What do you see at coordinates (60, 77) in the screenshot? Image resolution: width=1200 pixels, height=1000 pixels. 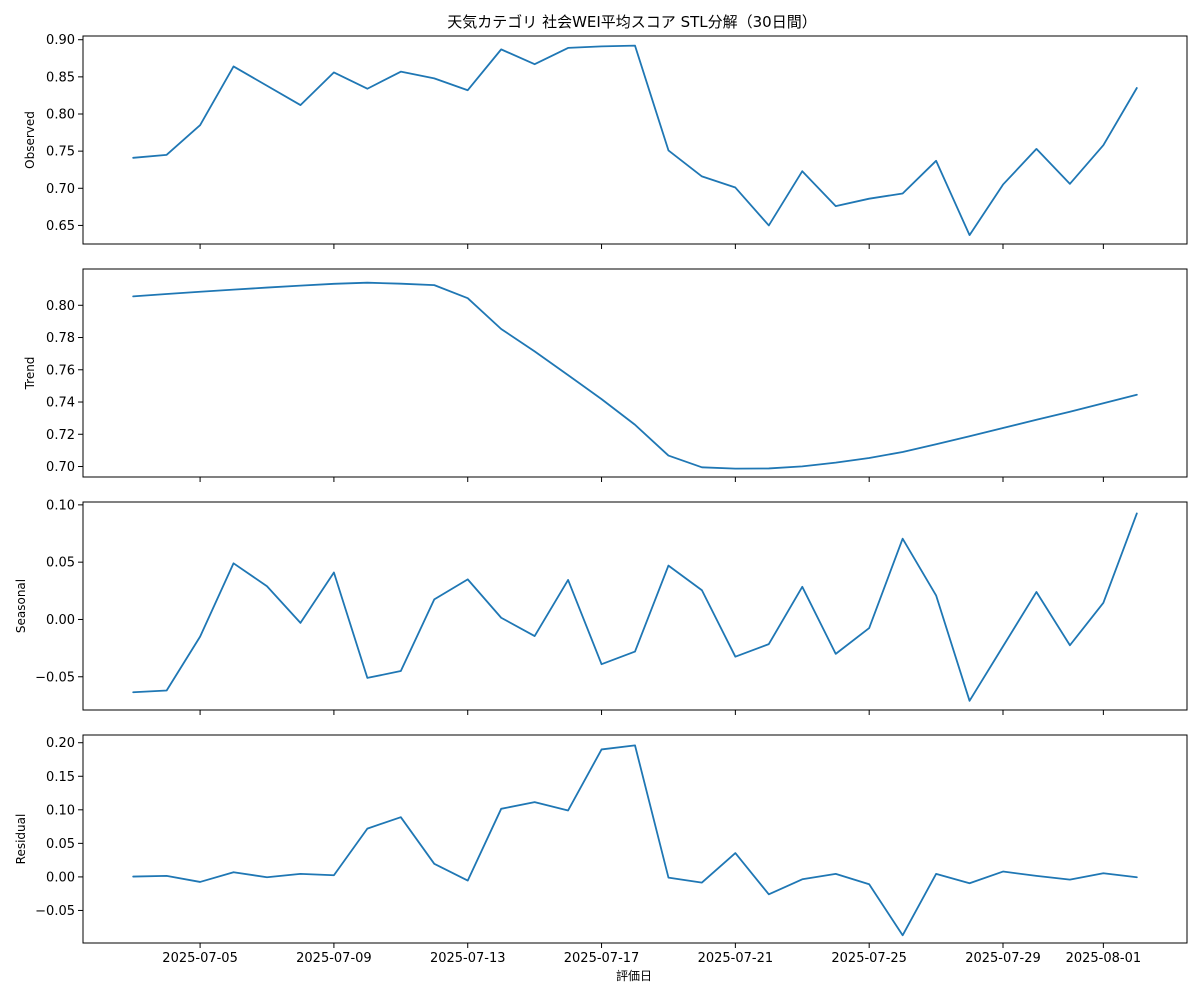 I see `y-tick-label: 0.85` at bounding box center [60, 77].